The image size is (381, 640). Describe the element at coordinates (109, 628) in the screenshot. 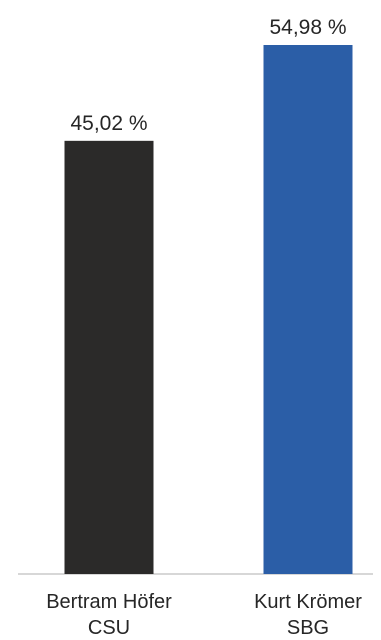

I see `category-label-party: CSU` at that location.